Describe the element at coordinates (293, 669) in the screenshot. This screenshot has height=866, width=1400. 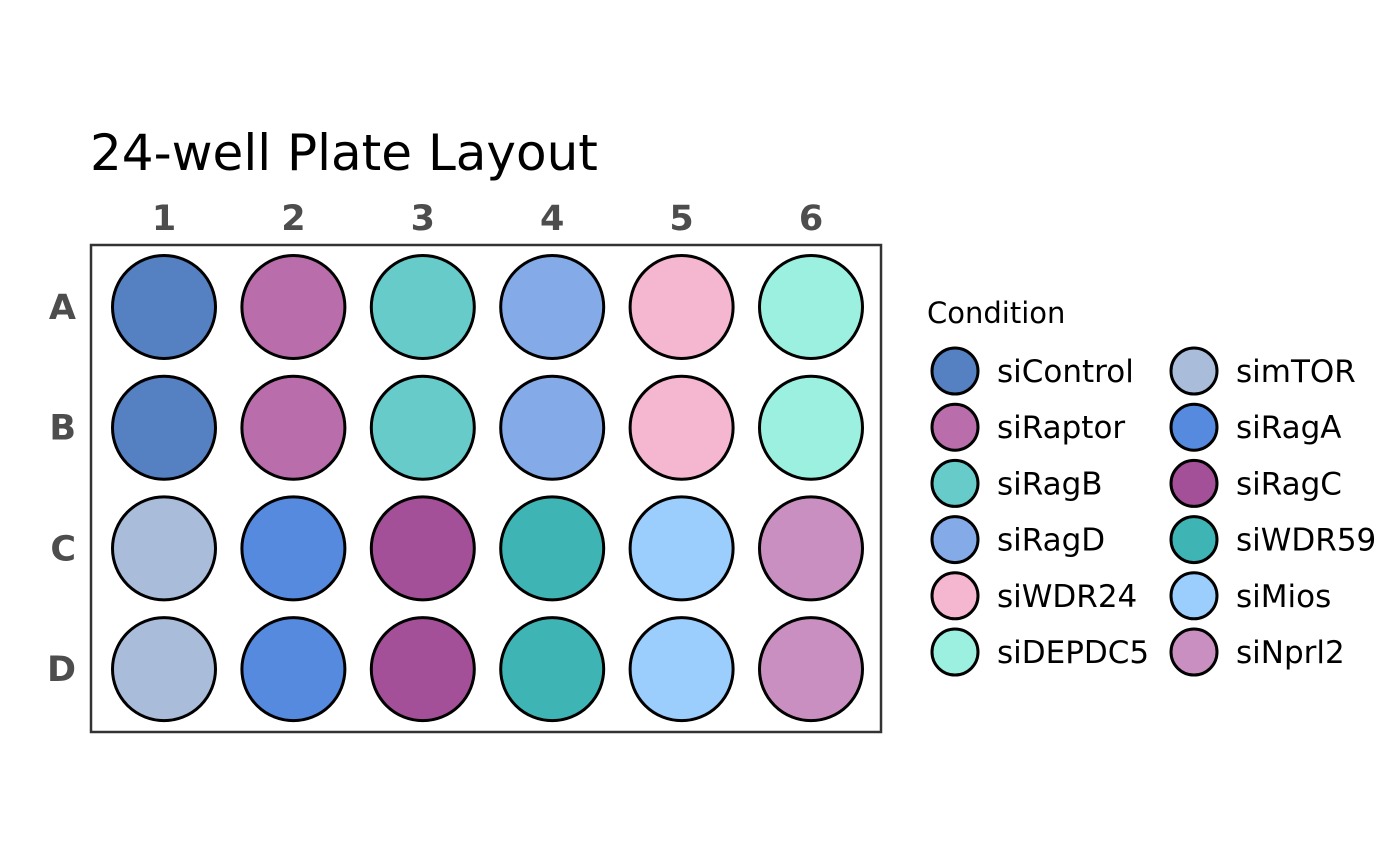
I see `well-D2` at that location.